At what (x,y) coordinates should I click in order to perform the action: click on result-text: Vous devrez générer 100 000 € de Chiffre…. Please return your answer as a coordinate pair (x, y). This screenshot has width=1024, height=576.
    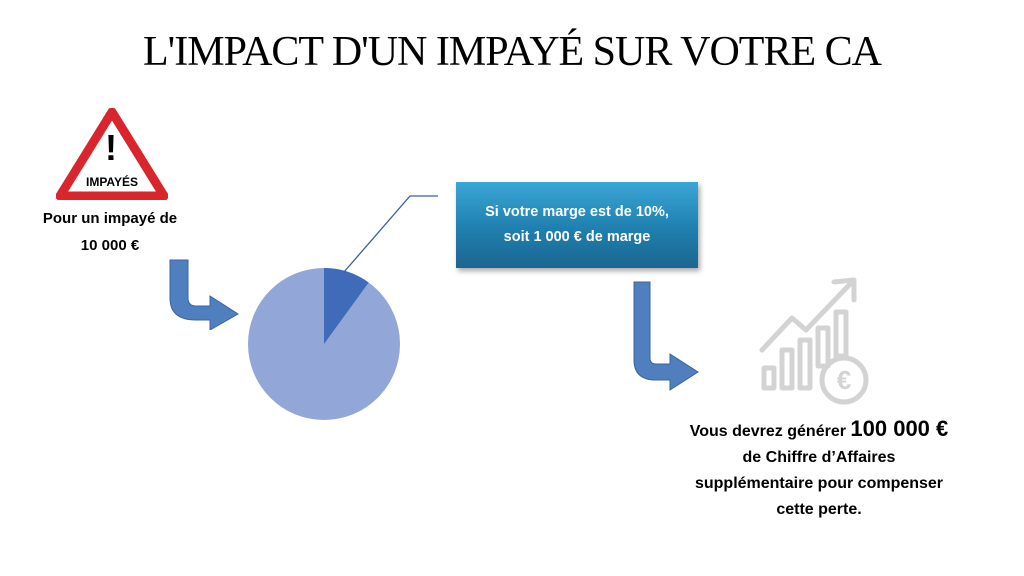
    Looking at the image, I should click on (819, 469).